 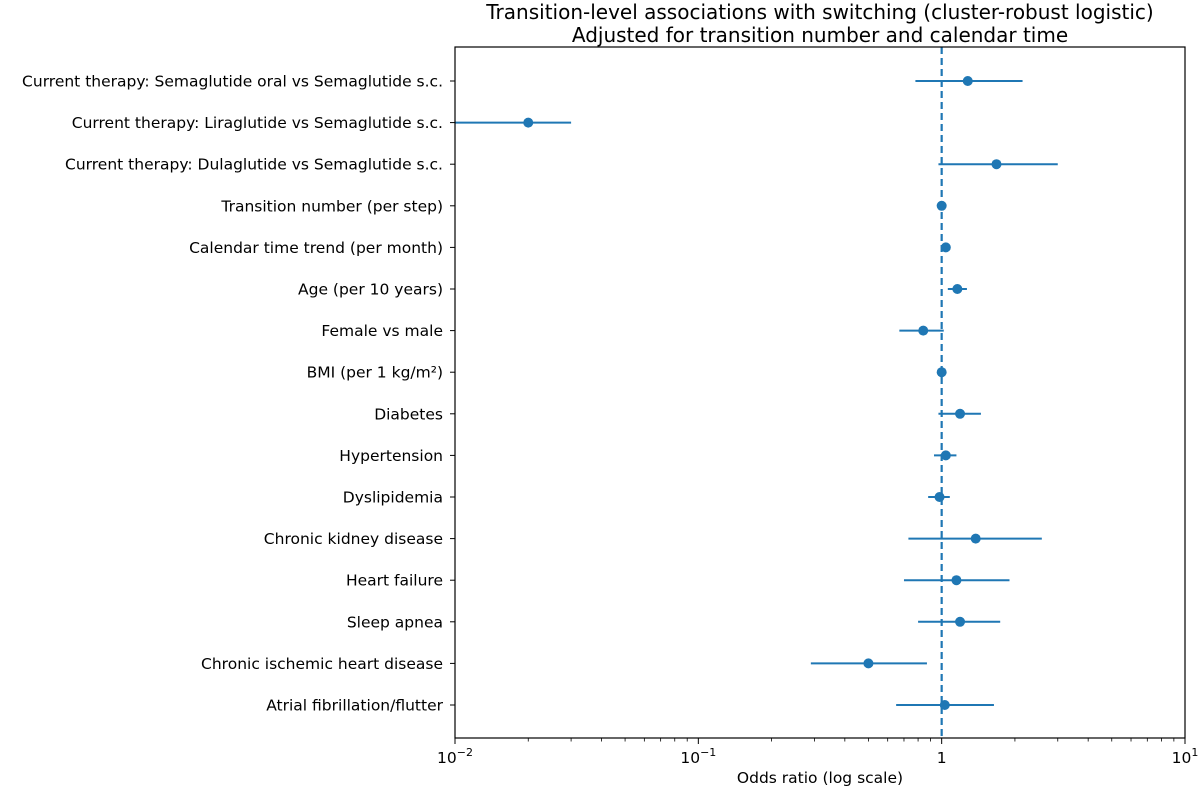 I want to click on x-axis-label: Odds ratio (log scale), so click(x=820, y=778).